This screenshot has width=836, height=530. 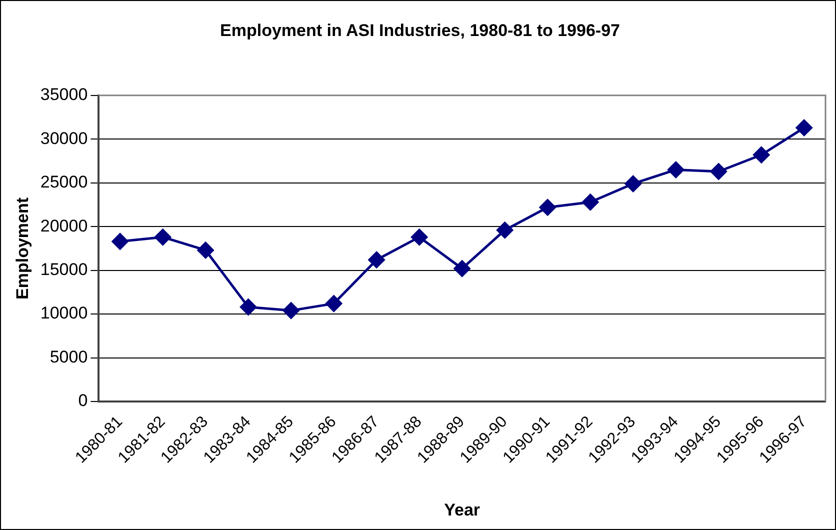 I want to click on y-tick-label: 35000, so click(x=64, y=94).